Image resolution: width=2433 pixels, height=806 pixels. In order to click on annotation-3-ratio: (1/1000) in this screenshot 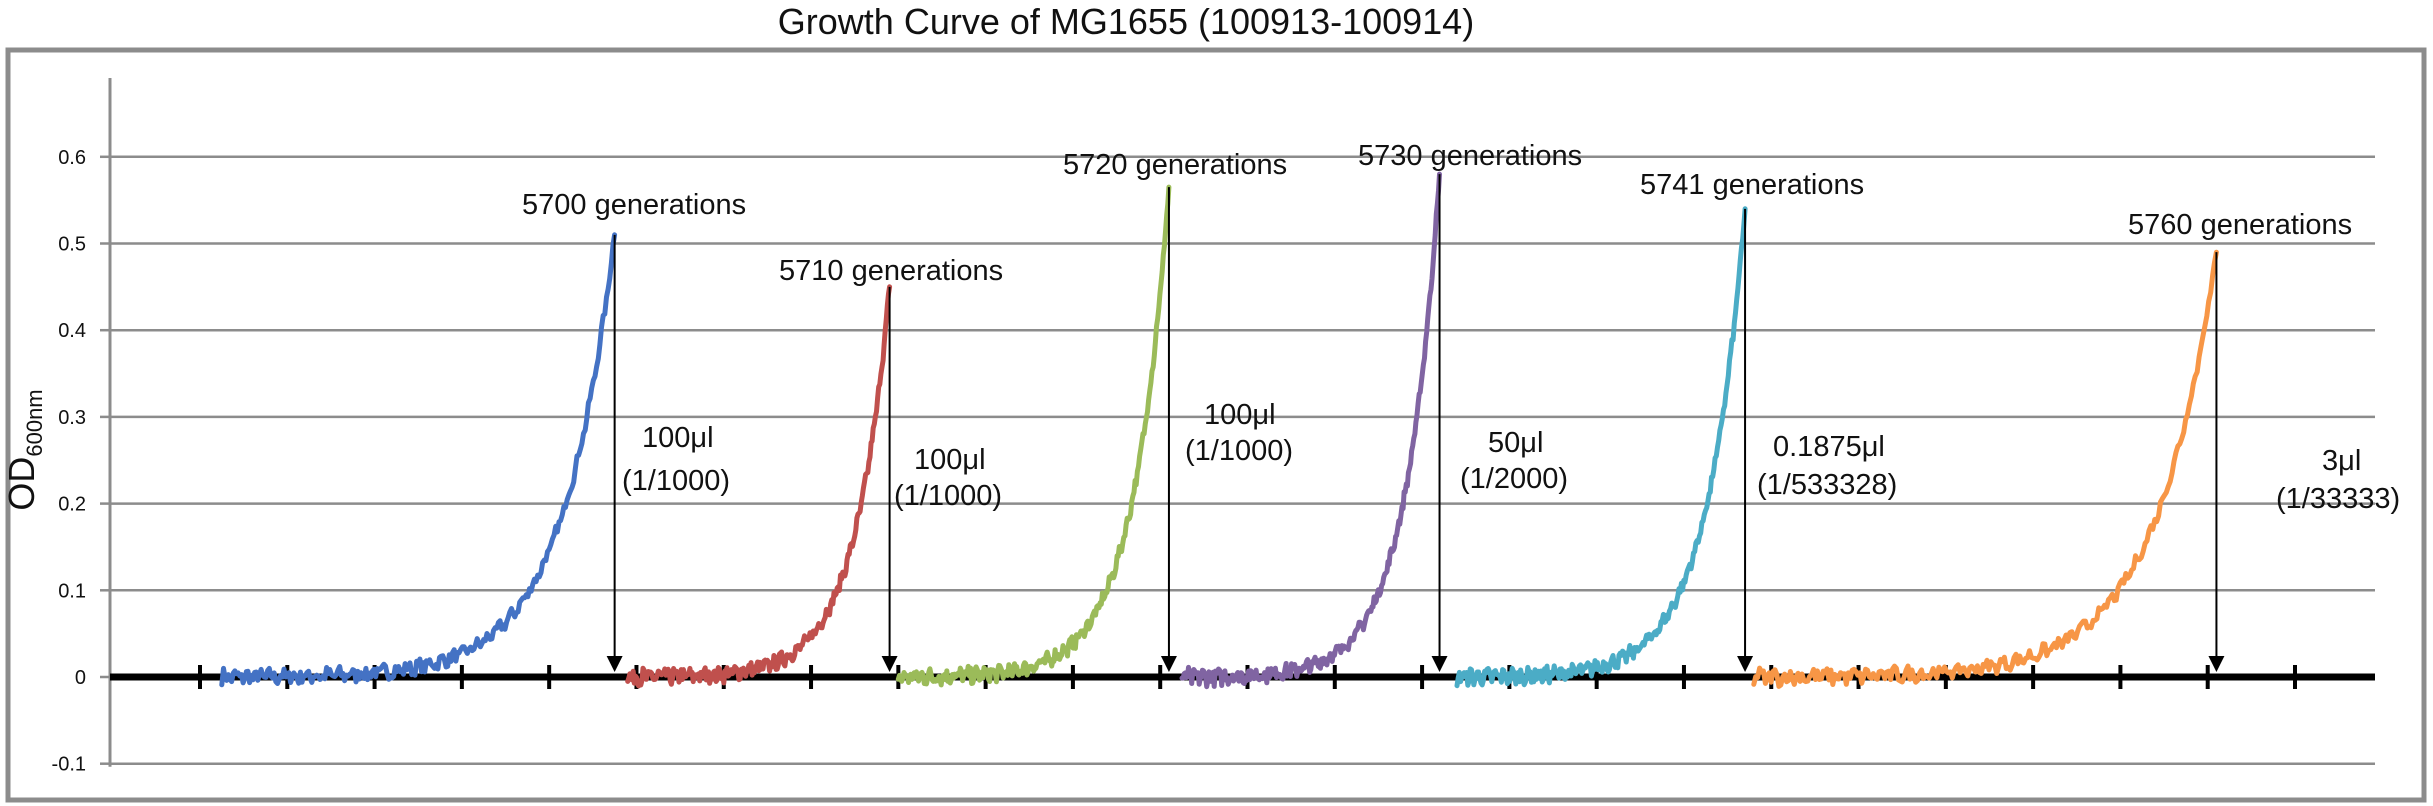, I will do `click(1239, 451)`.